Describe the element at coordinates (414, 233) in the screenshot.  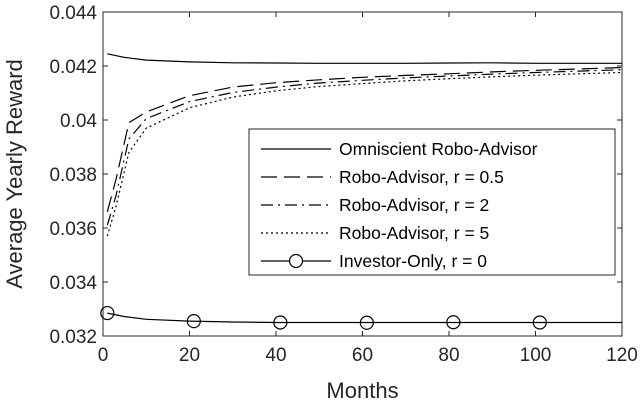
I see `legend-label: Robo-Advisor, r = 5` at that location.